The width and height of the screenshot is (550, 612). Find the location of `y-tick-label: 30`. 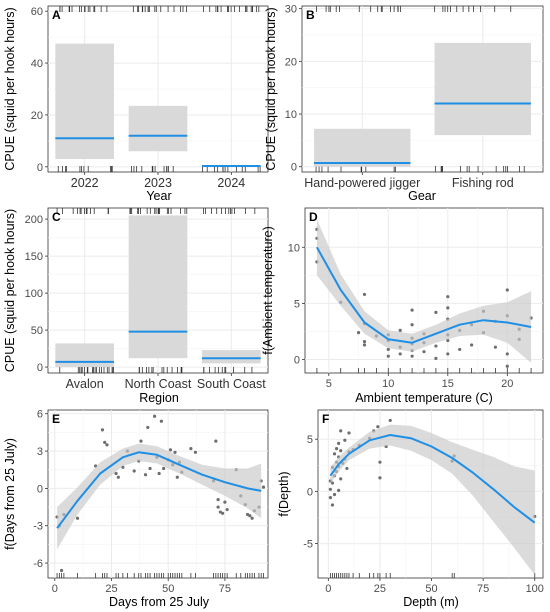

y-tick-label: 30 is located at coordinates (291, 10).